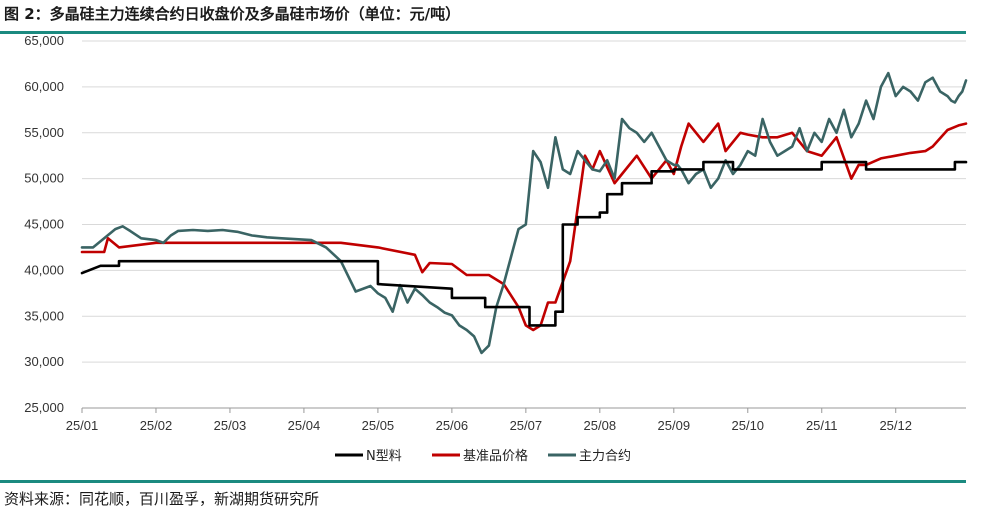 The width and height of the screenshot is (984, 518). What do you see at coordinates (44, 41) in the screenshot?
I see `y-tick-label: 65,000` at bounding box center [44, 41].